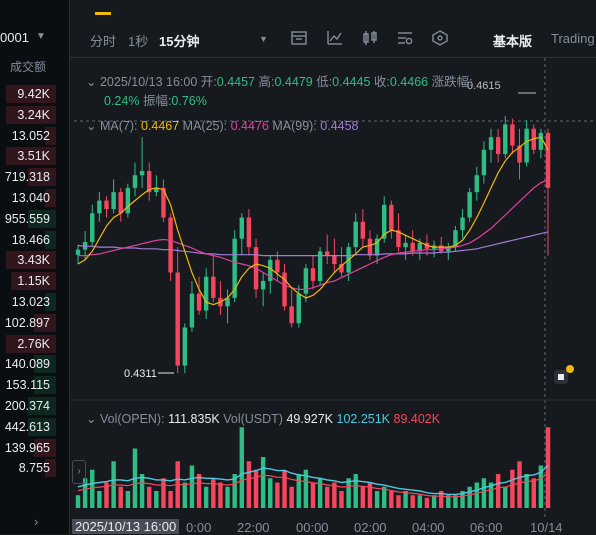 The image size is (596, 535). Describe the element at coordinates (33, 156) in the screenshot. I see `orderbook-value: 3.51K` at that location.